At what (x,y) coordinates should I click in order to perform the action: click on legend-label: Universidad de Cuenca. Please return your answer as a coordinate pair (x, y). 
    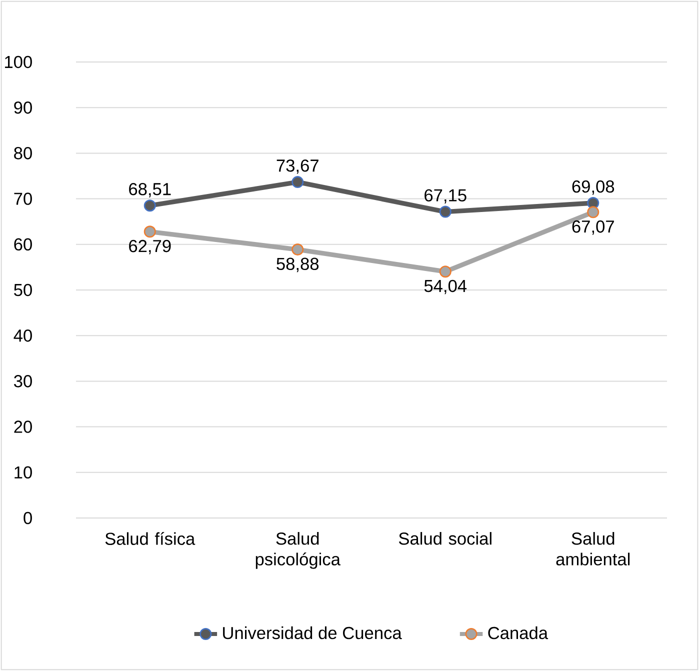
    Looking at the image, I should click on (312, 633).